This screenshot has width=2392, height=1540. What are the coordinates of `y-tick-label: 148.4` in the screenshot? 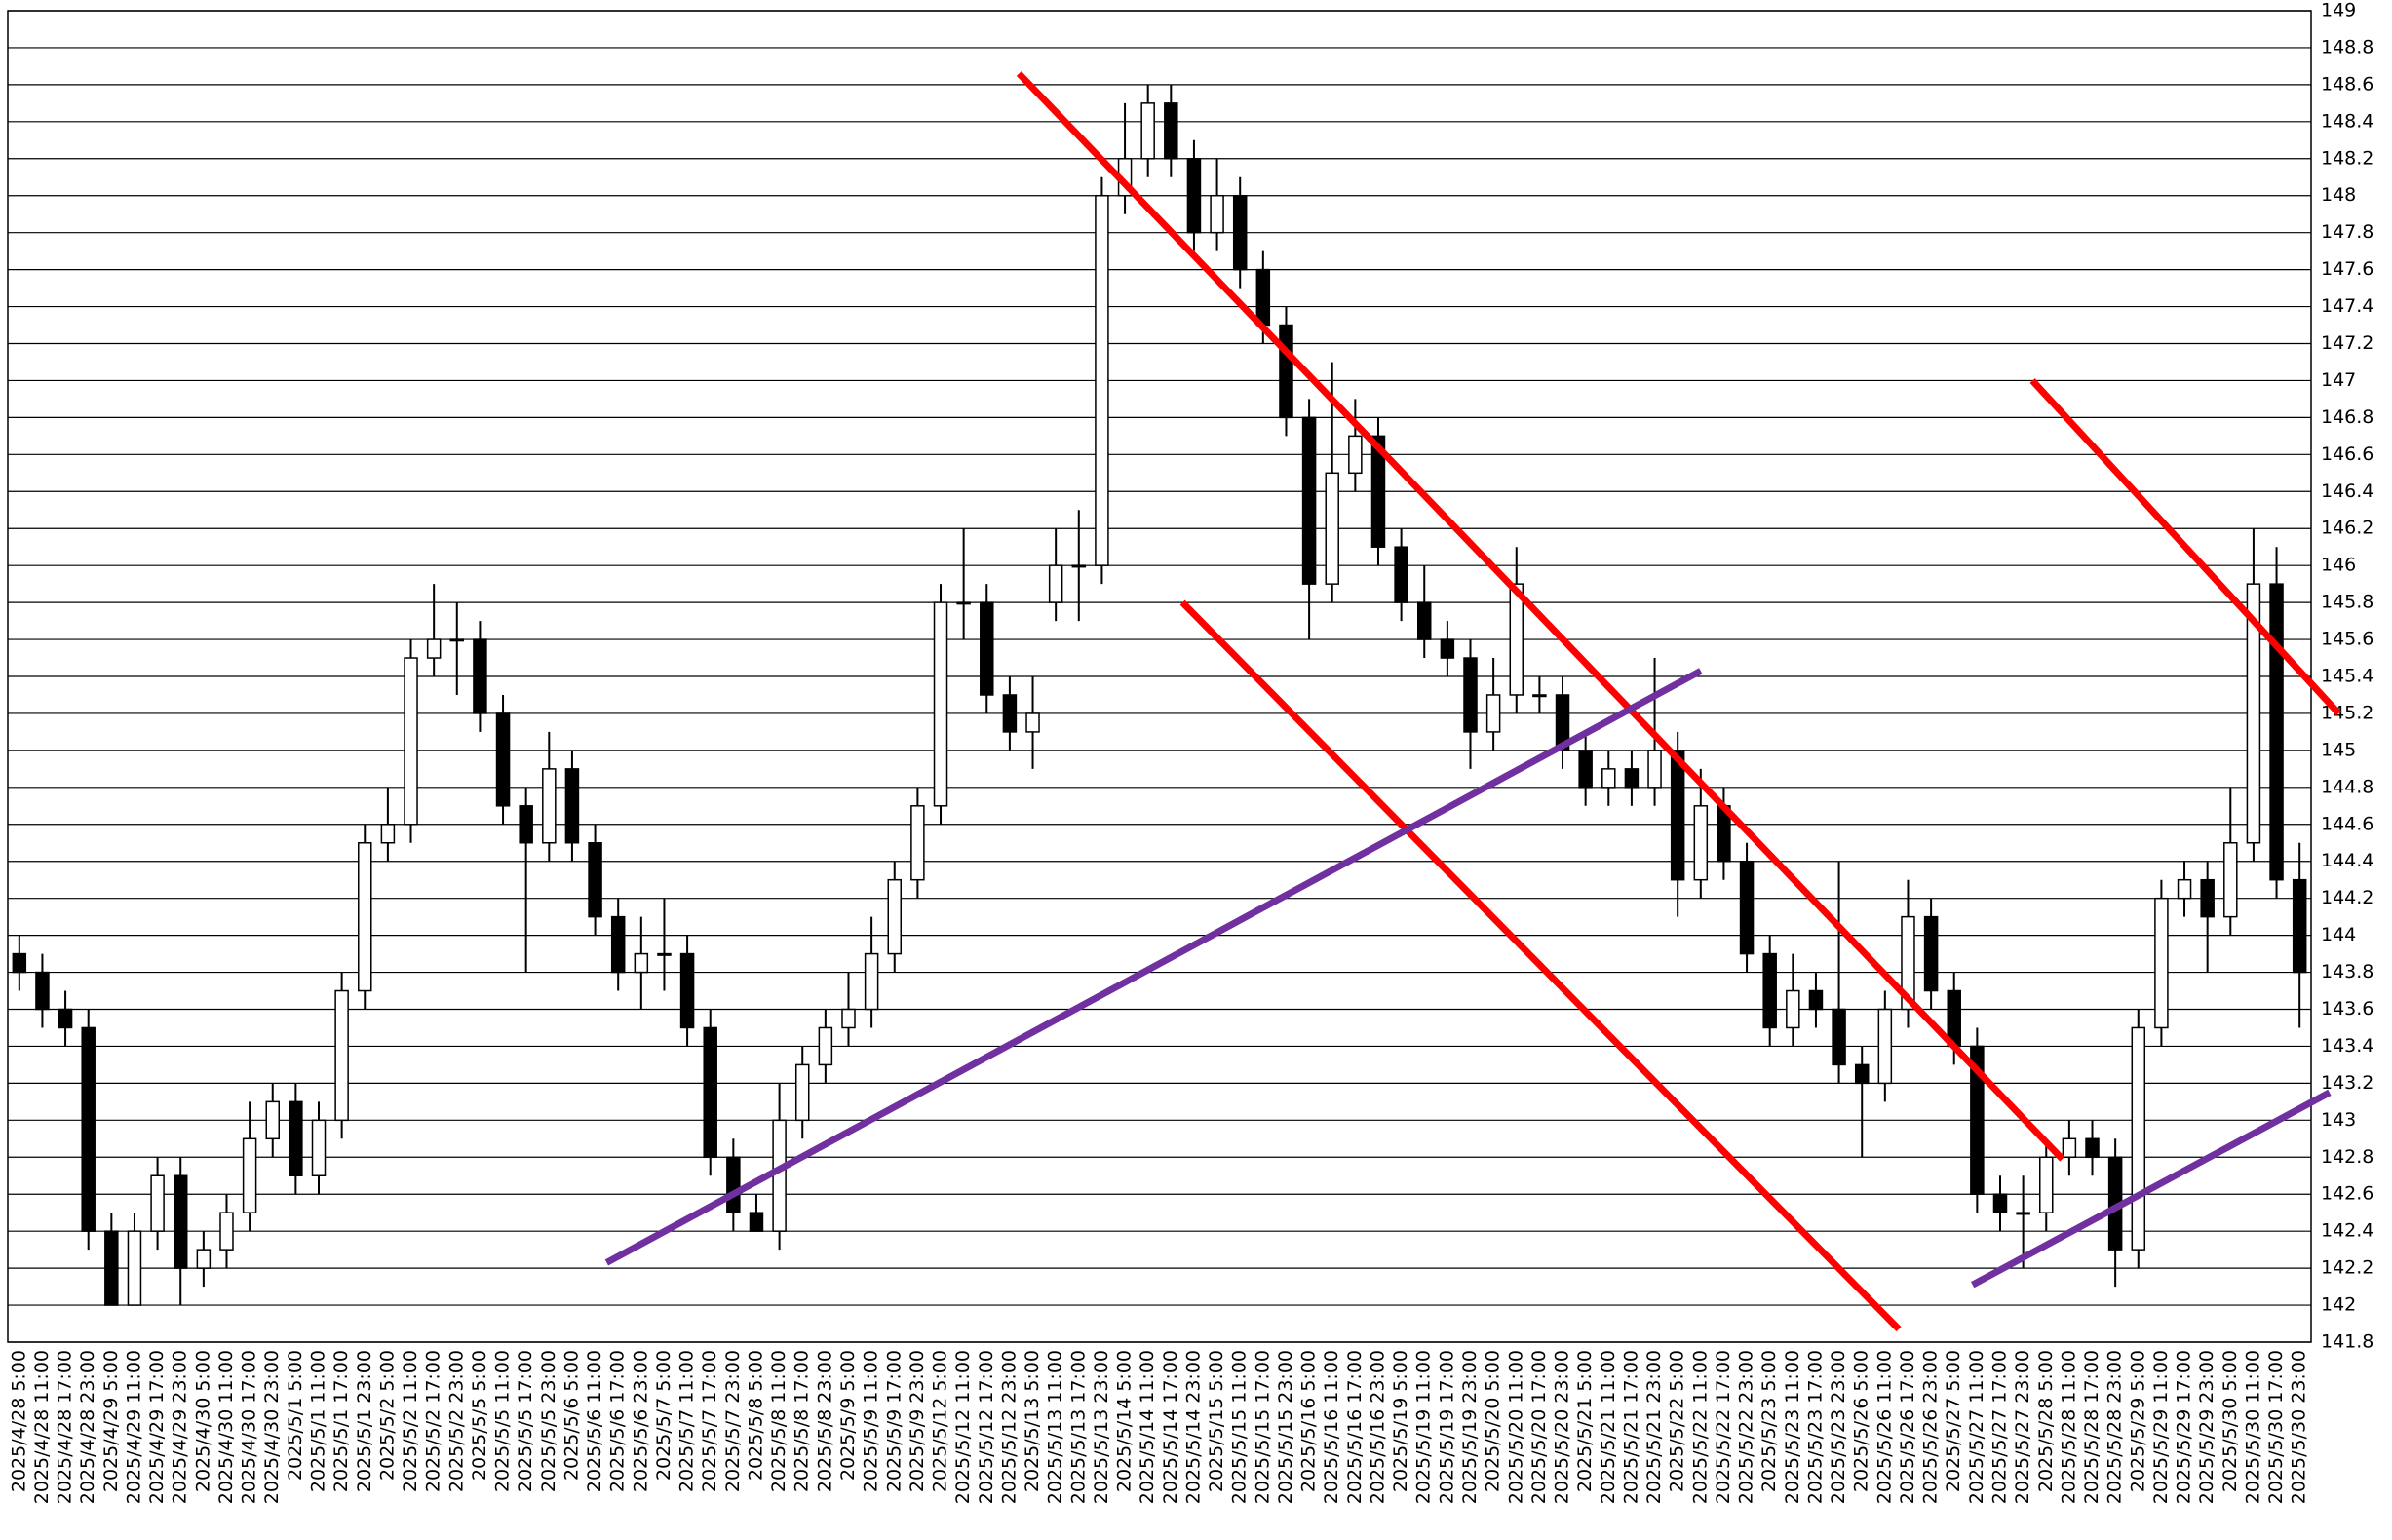 It's located at (2347, 121).